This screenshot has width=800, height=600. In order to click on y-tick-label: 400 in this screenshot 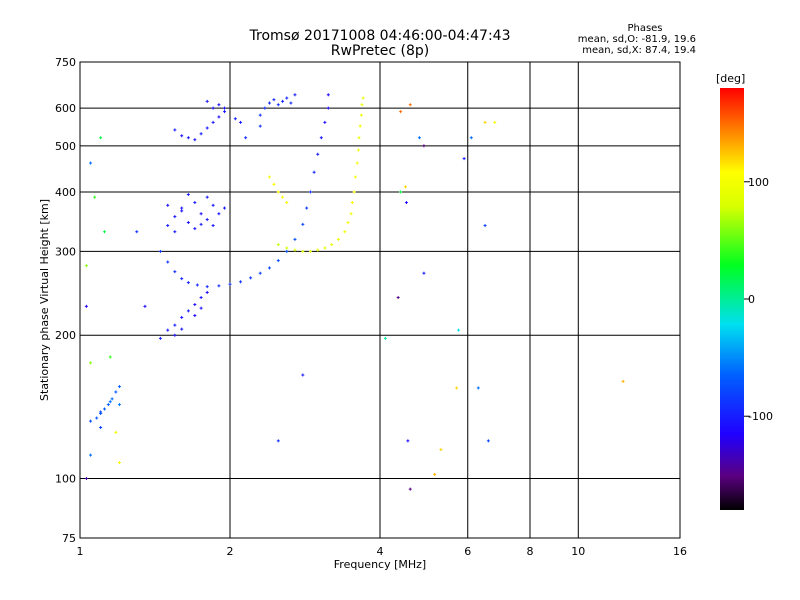, I will do `click(65, 192)`.